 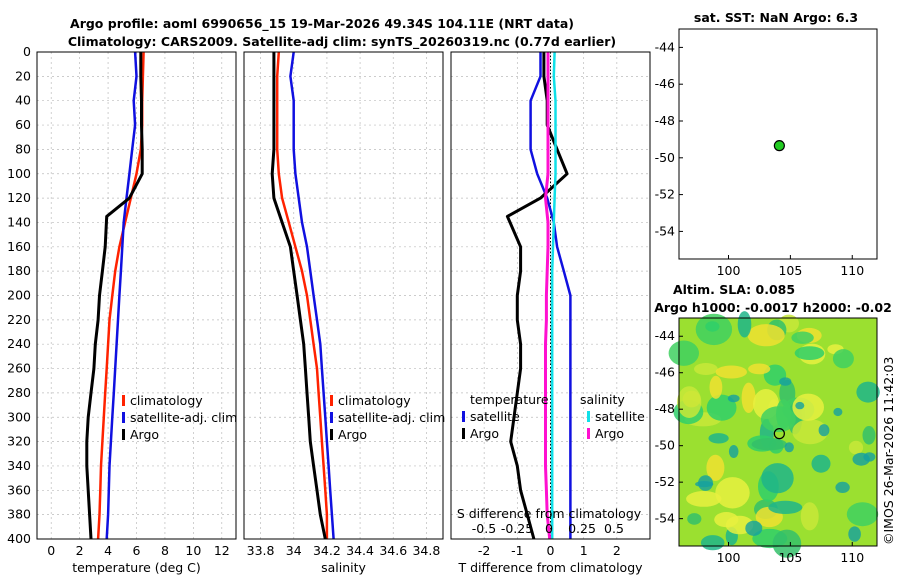 What do you see at coordinates (144, 434) in the screenshot?
I see `legend-label: Argo` at bounding box center [144, 434].